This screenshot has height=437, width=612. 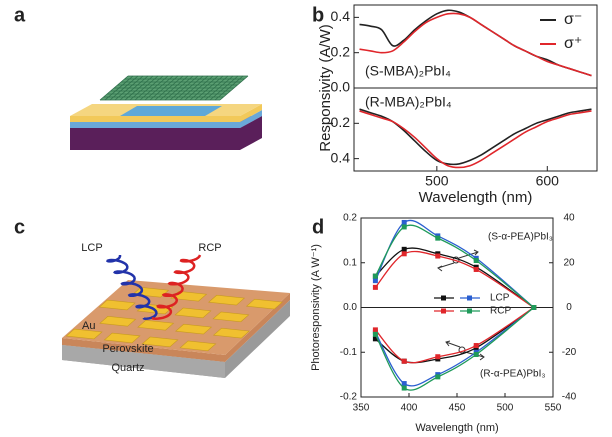 I want to click on y-axis-label: Photoresponsivity (A W⁻¹), so click(x=316, y=307).